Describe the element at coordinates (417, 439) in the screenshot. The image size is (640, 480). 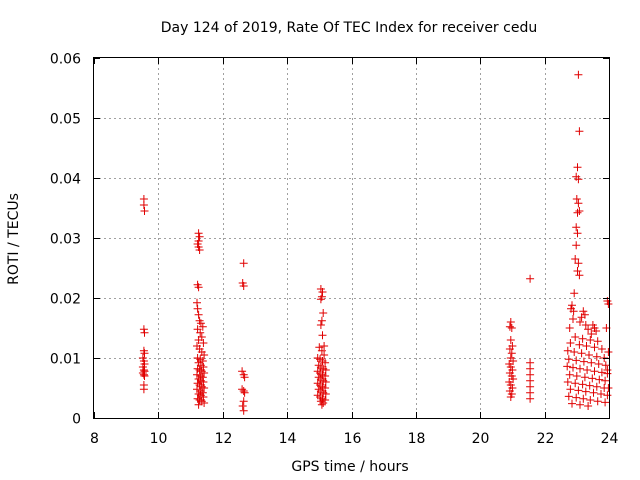
I see `x-tick-label: 18` at that location.